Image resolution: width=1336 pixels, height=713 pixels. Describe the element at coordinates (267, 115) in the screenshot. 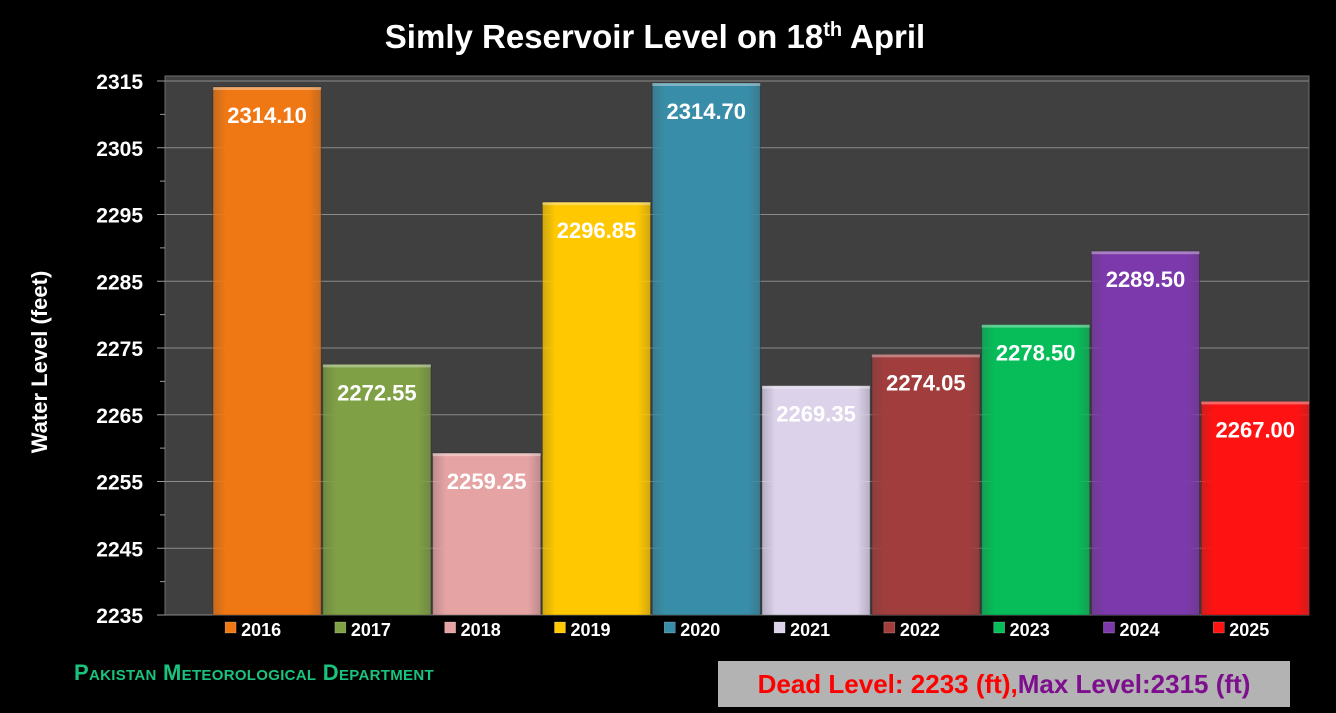

I see `data-label: 2314.10` at that location.